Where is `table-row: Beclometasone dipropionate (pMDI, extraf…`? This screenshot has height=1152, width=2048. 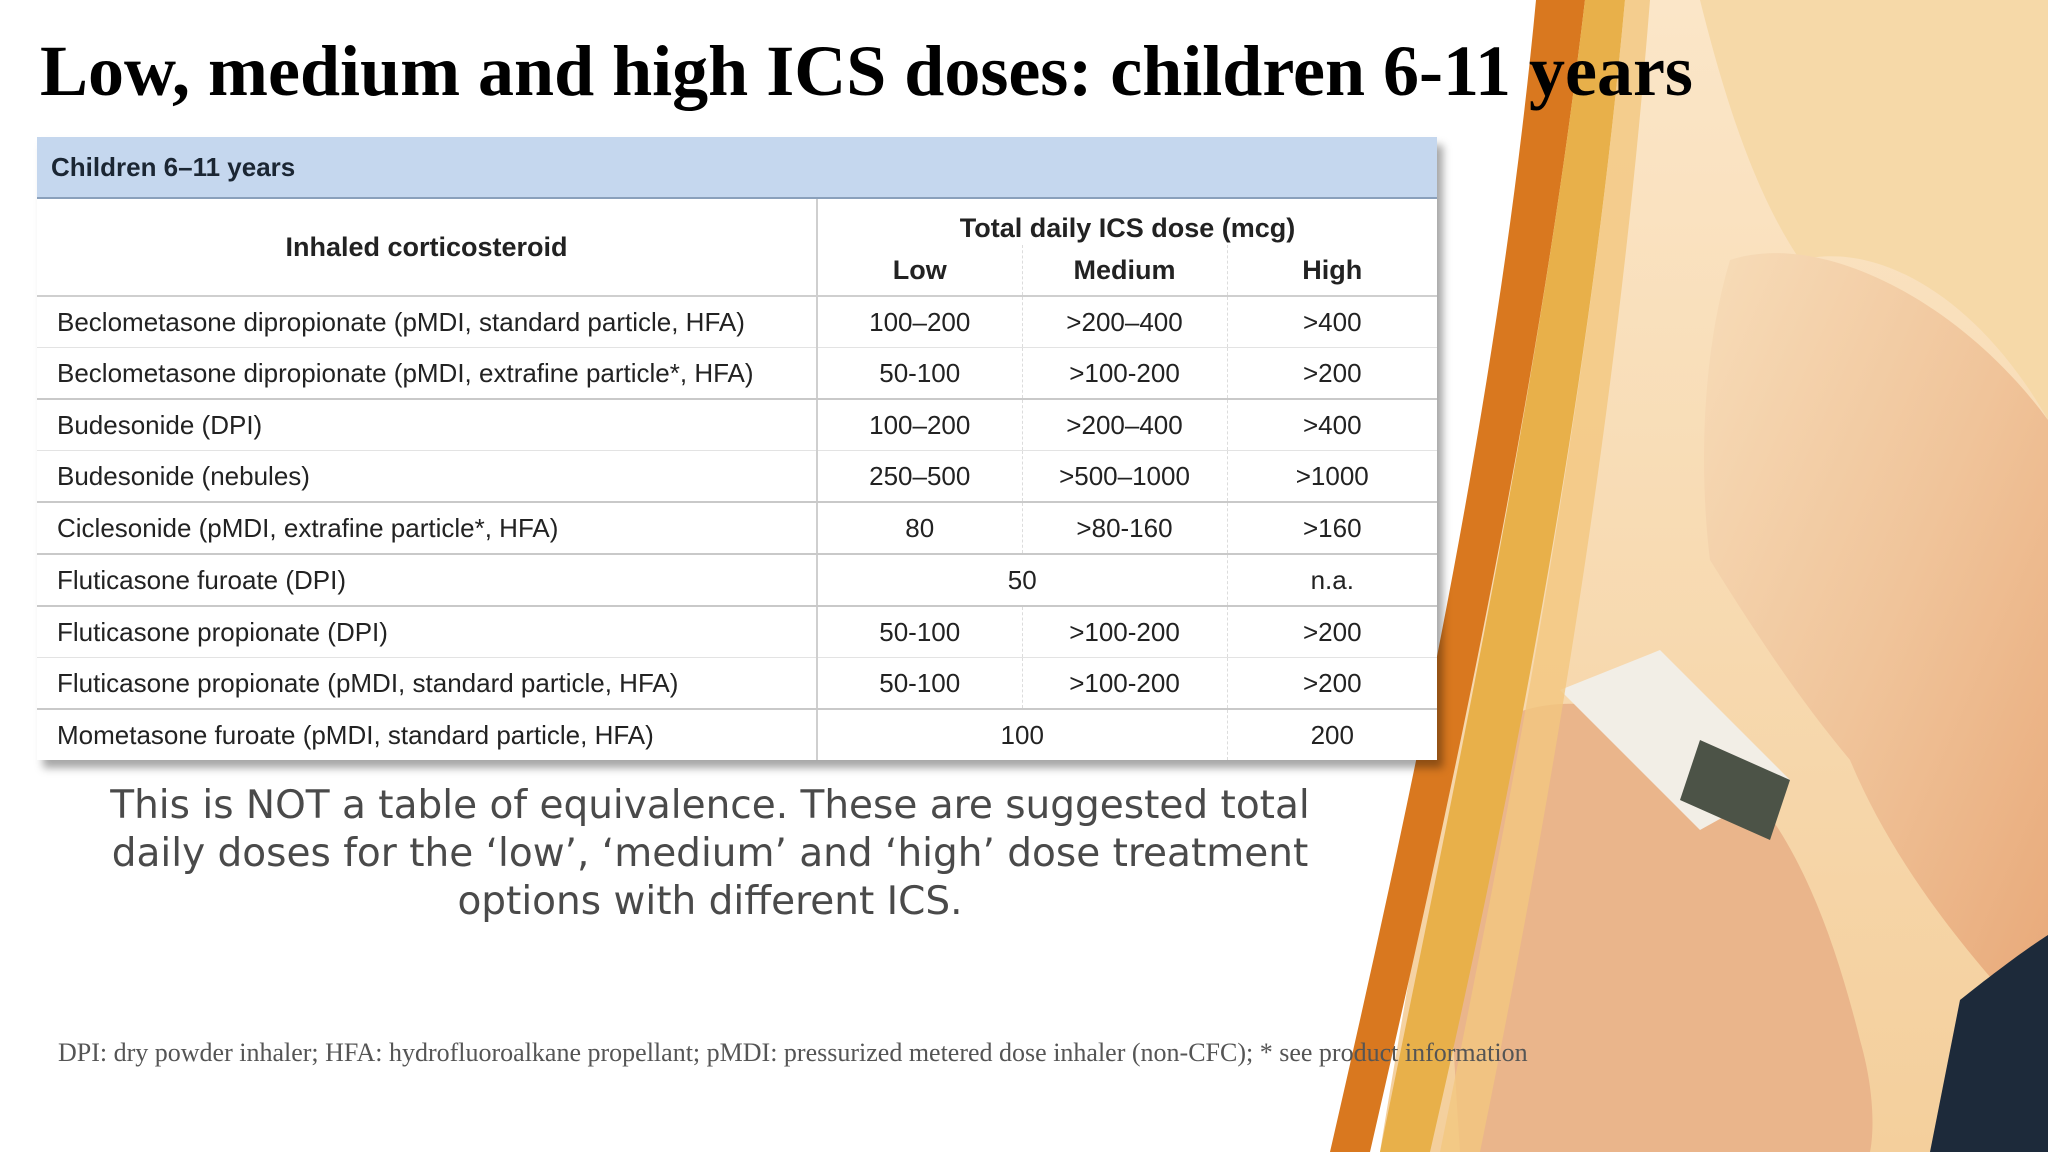
table-row: Beclometasone dipropionate (pMDI, extraf… is located at coordinates (737, 373).